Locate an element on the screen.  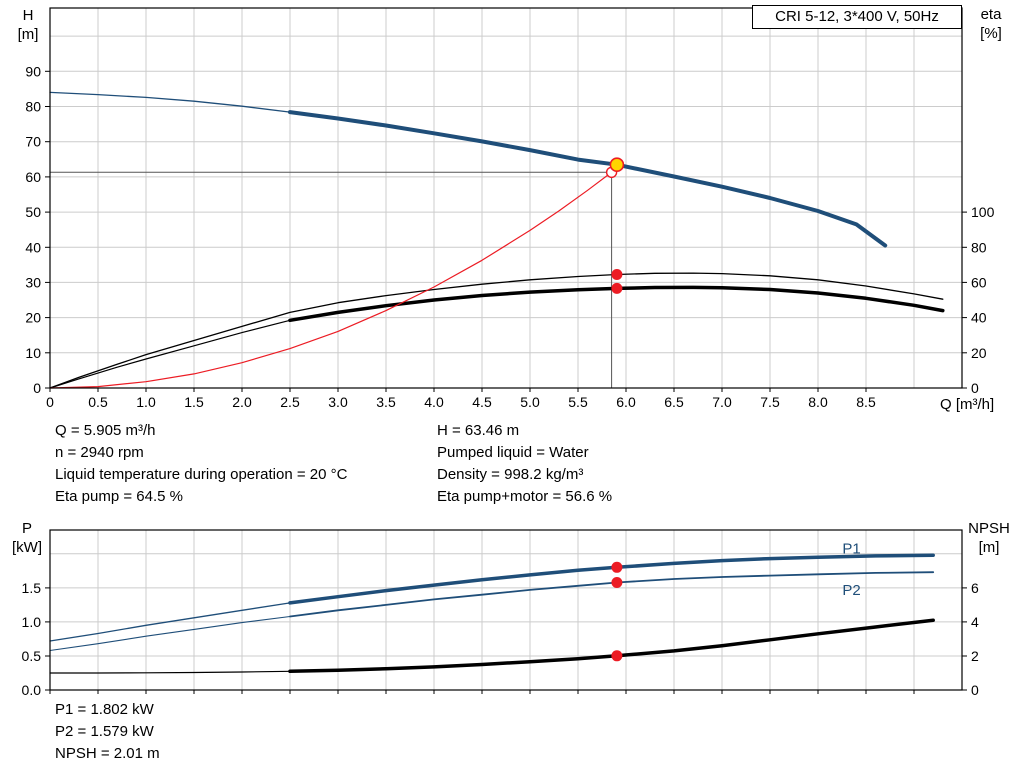
left-tick-label: 0.0 is located at coordinates (32, 690).